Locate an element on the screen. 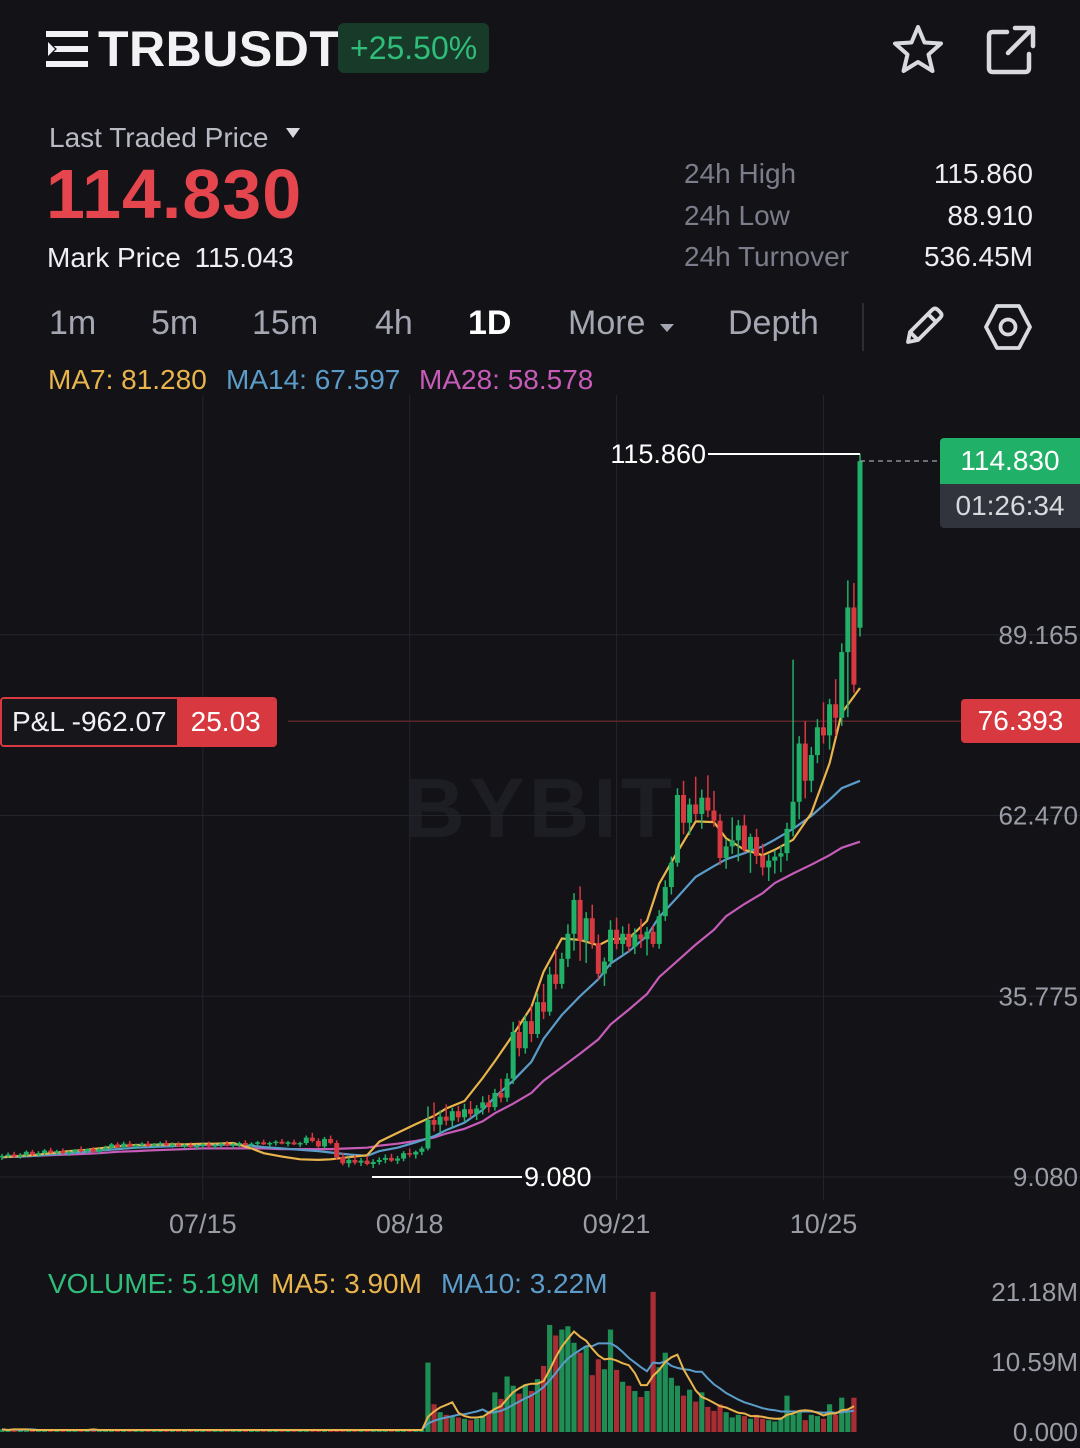 Image resolution: width=1080 pixels, height=1448 pixels. stat-low-label: 24h Low is located at coordinates (737, 215).